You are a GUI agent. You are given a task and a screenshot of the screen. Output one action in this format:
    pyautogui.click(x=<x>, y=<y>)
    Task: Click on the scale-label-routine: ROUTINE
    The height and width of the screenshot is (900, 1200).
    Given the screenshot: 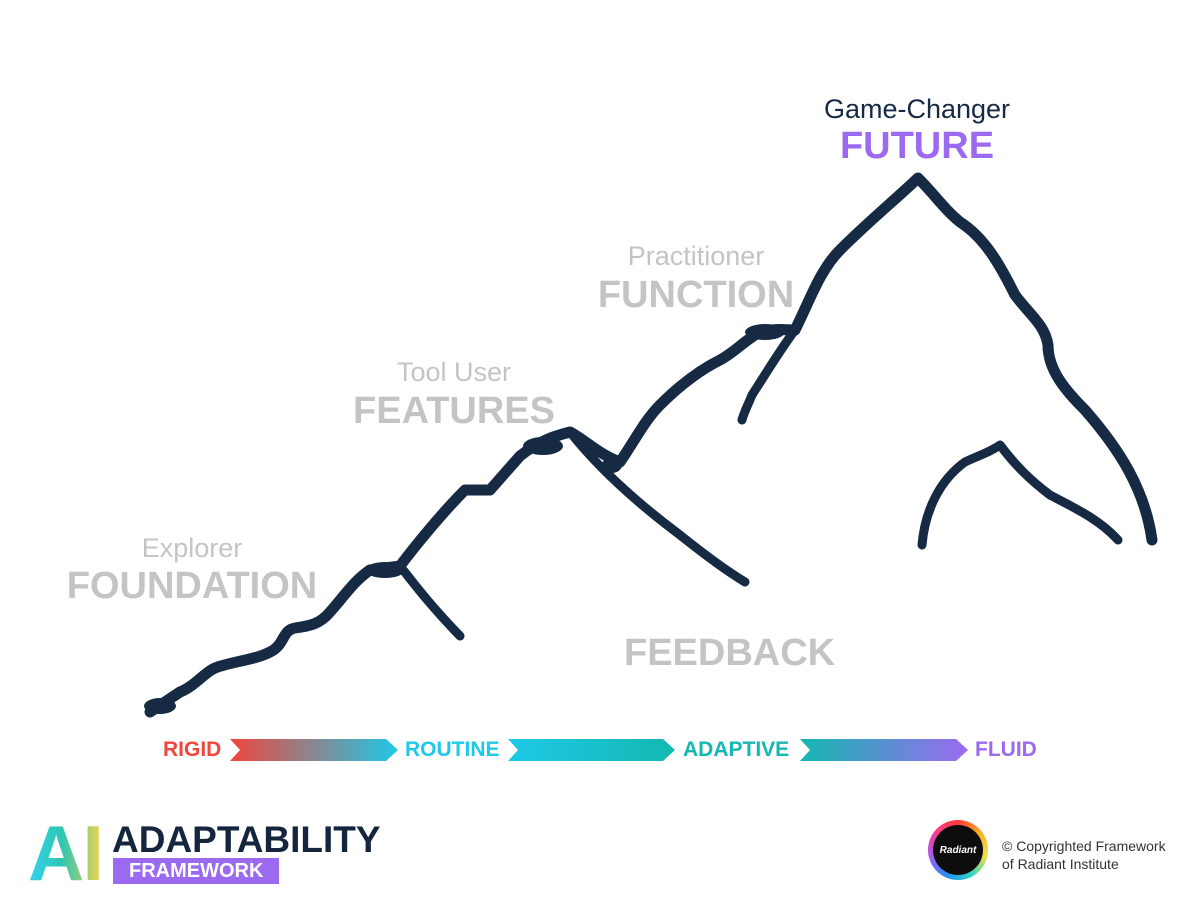 What is the action you would take?
    pyautogui.click(x=452, y=749)
    